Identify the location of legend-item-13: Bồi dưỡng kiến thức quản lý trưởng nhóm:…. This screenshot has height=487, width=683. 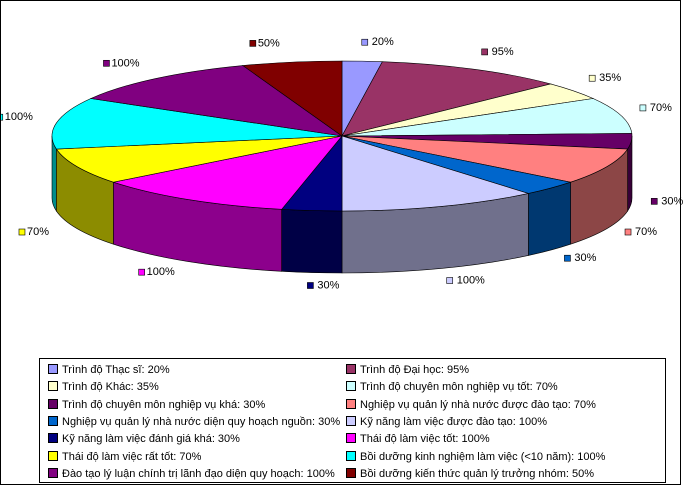
(470, 474).